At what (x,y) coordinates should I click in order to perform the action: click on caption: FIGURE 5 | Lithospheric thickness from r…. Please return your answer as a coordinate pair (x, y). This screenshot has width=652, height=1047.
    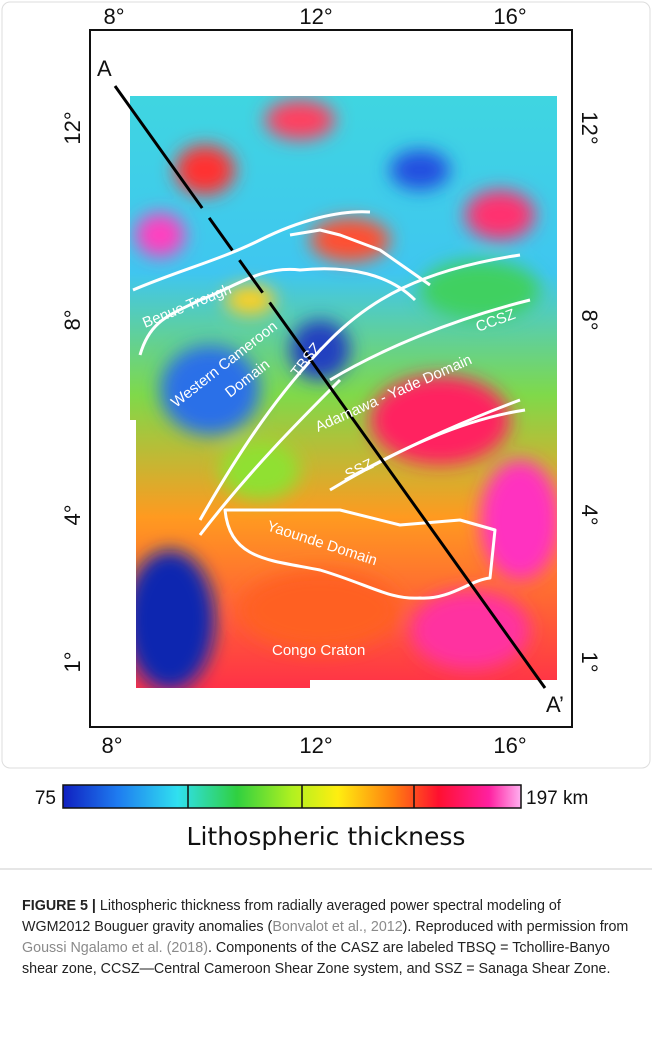
    Looking at the image, I should click on (327, 938).